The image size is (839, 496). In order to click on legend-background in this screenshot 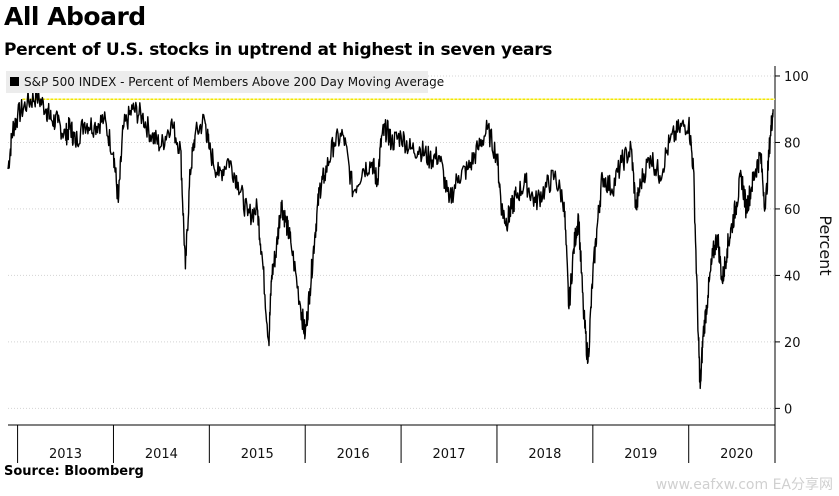, I will do `click(217, 82)`.